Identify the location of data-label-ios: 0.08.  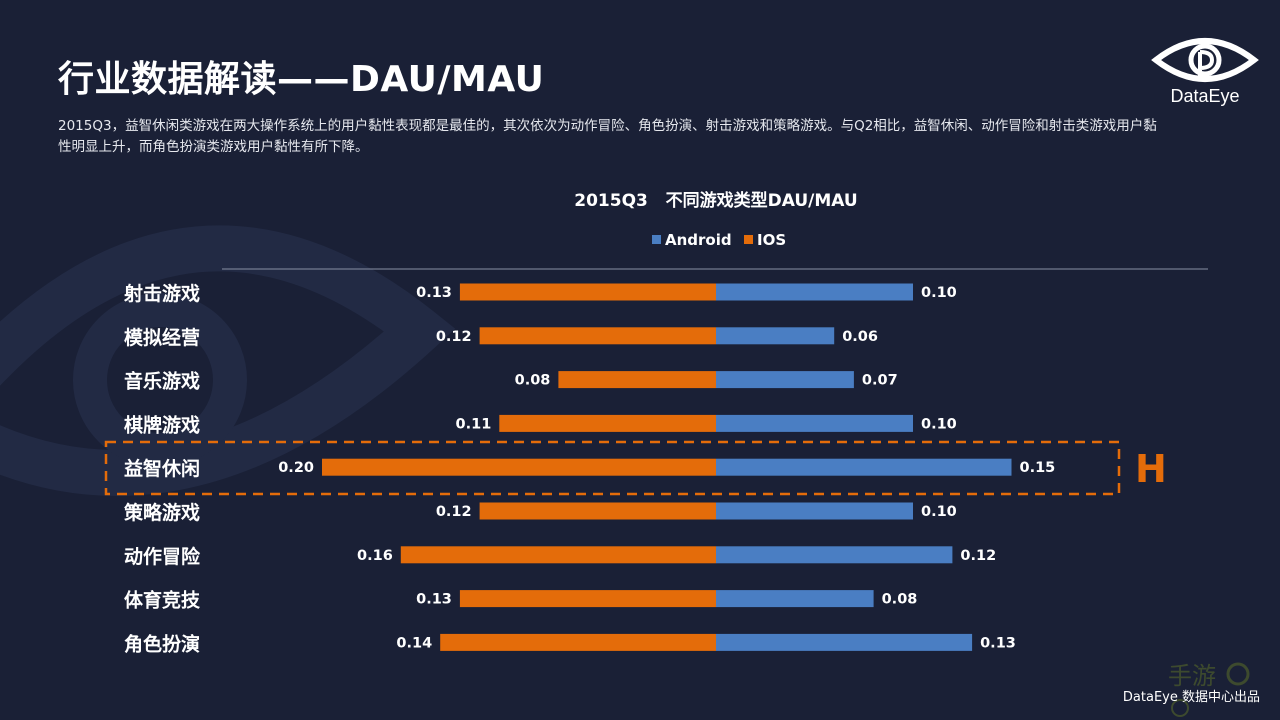
(533, 381).